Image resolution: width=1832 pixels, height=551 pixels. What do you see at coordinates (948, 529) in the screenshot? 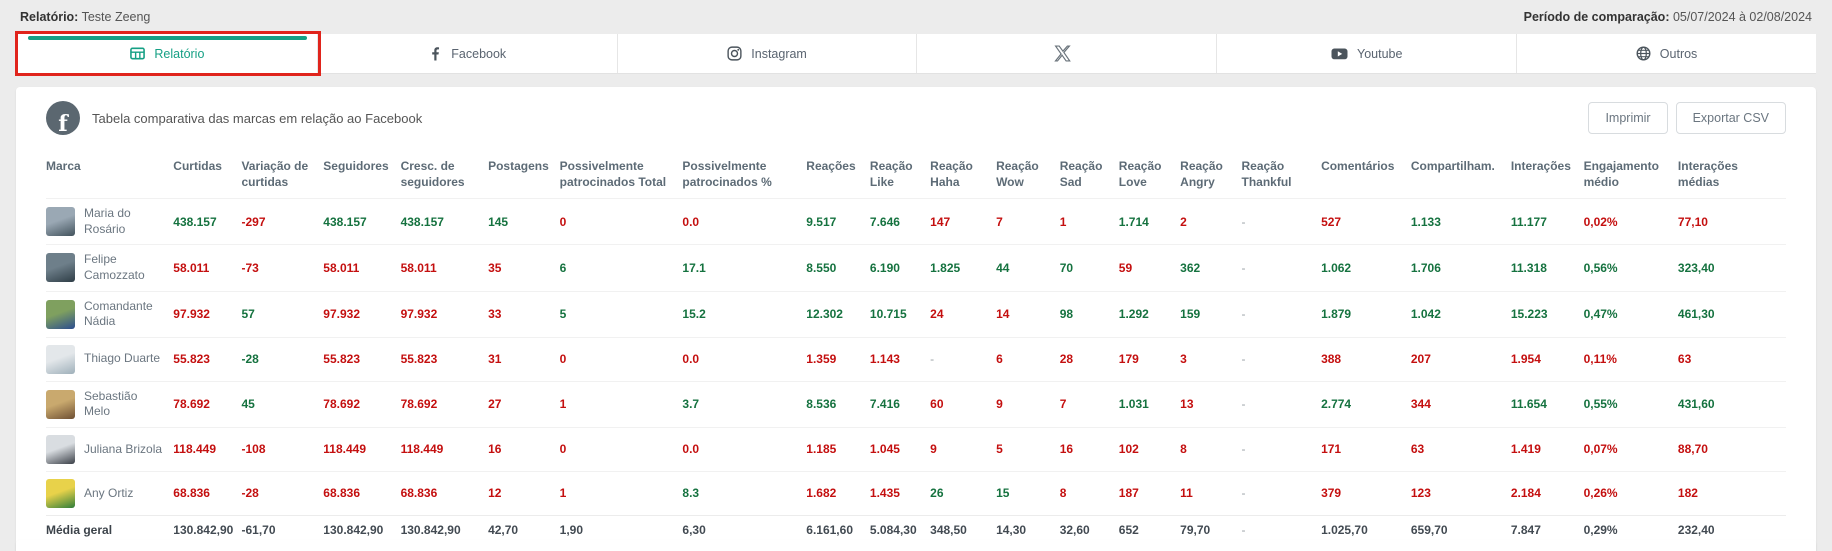
I see `cell-value: 348,50` at bounding box center [948, 529].